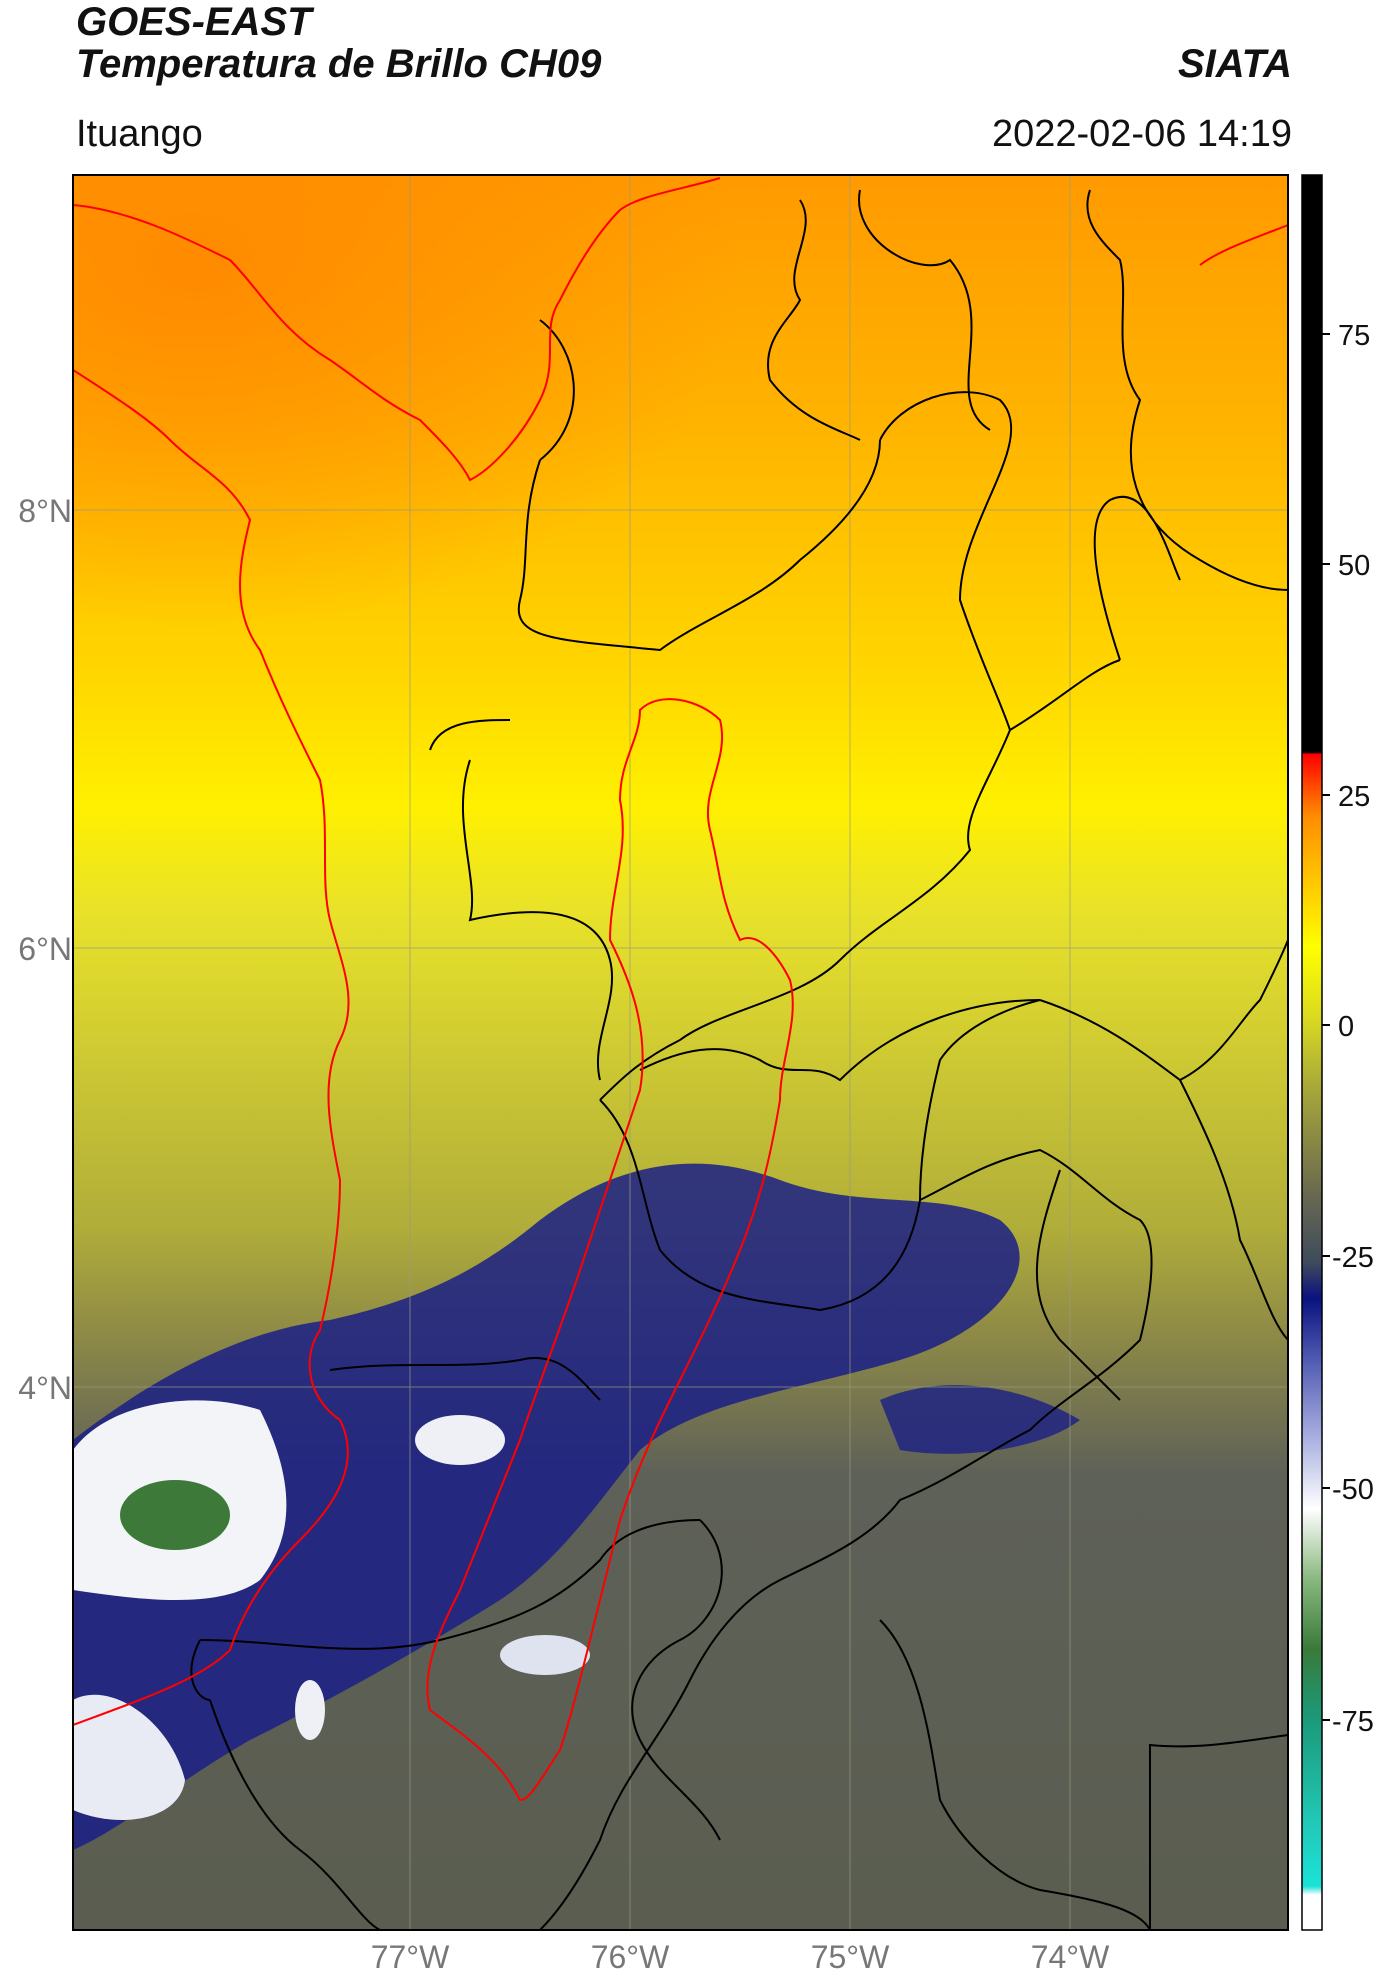 The height and width of the screenshot is (1981, 1384). I want to click on colorbar: 75 50 25 0 -25 -50 -75, so click(1337, 1052).